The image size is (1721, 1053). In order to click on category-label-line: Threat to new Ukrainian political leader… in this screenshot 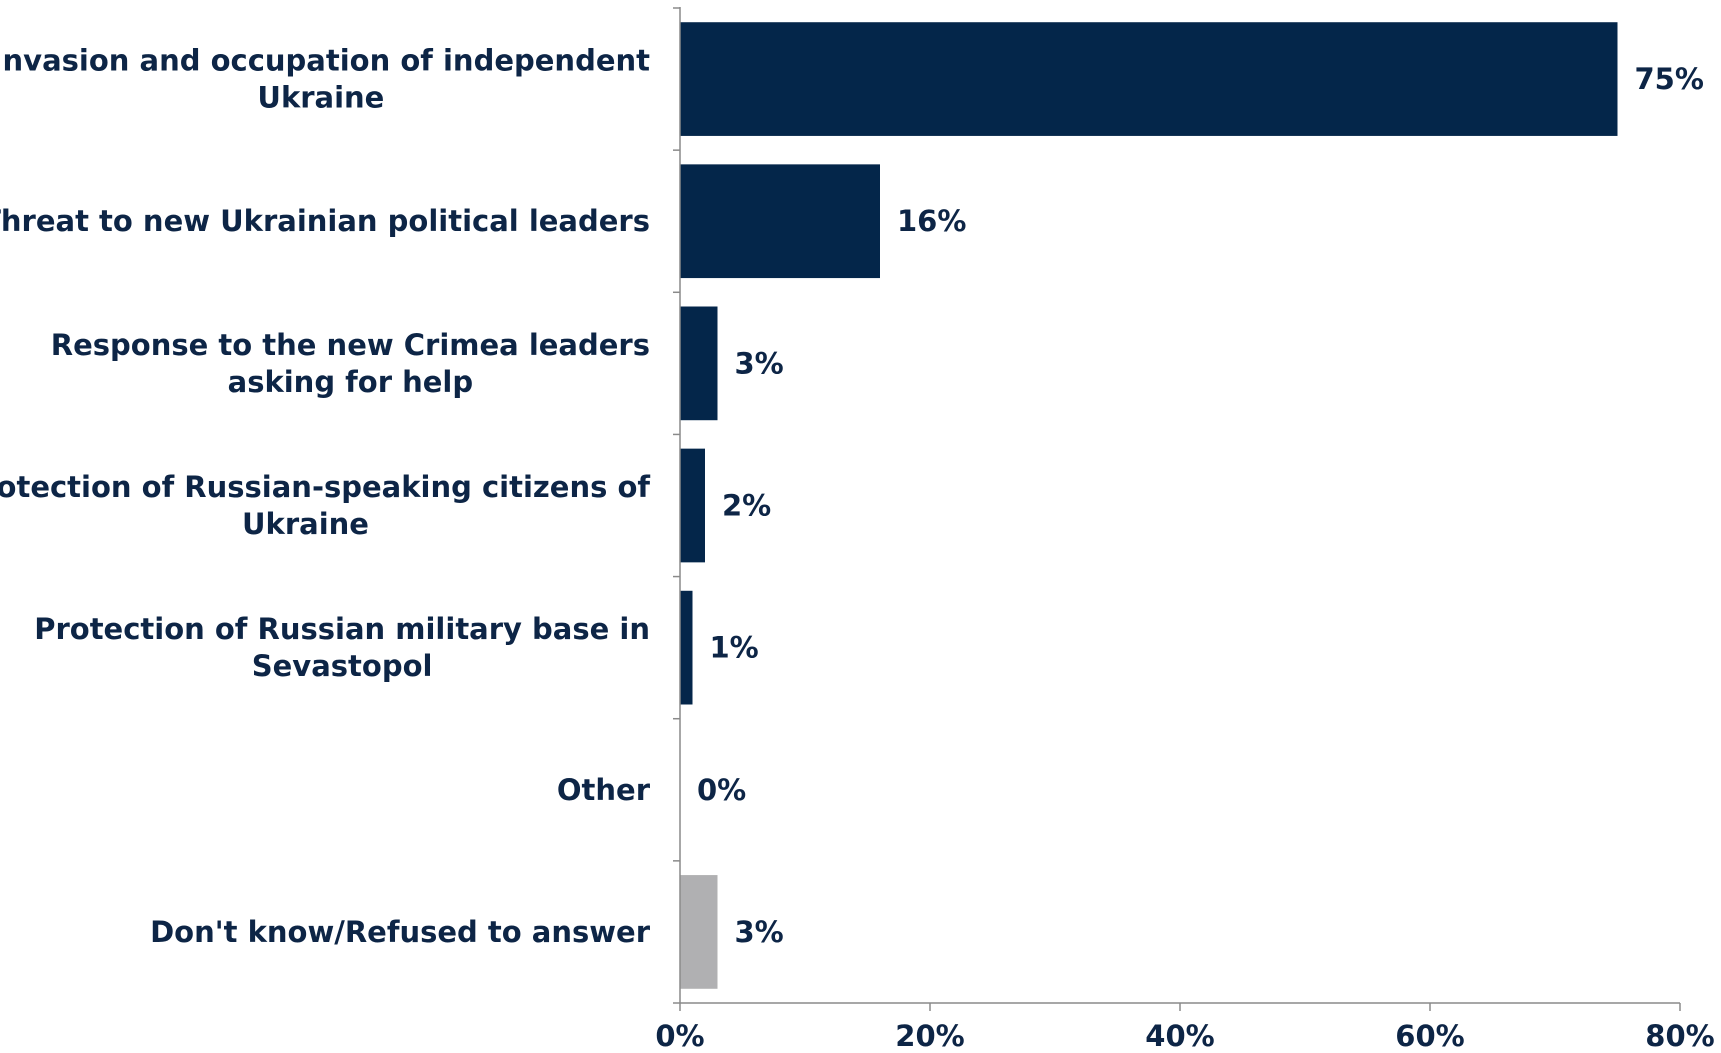, I will do `click(325, 221)`.